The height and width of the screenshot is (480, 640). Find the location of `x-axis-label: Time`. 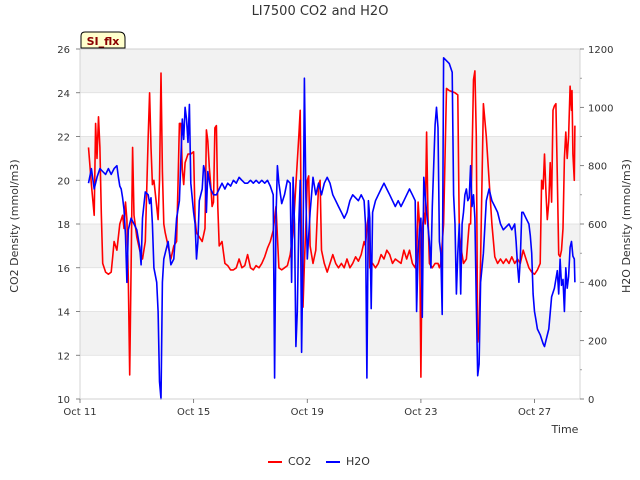

x-axis-label: Time is located at coordinates (565, 429).